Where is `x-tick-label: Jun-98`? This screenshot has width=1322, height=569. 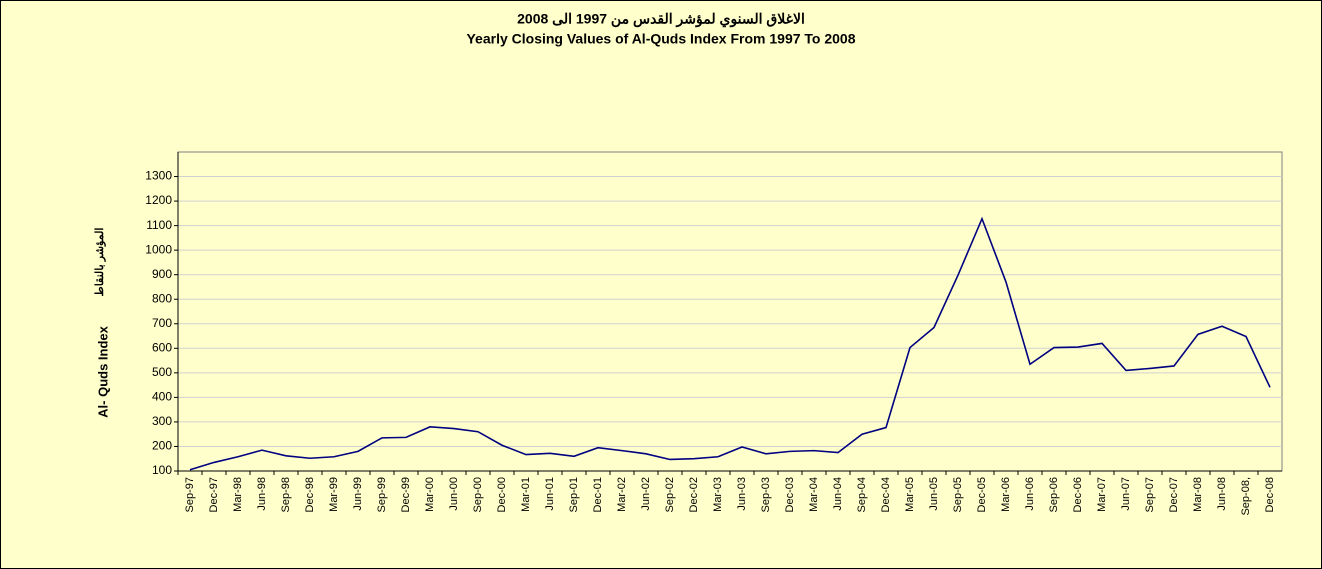
x-tick-label: Jun-98 is located at coordinates (262, 494).